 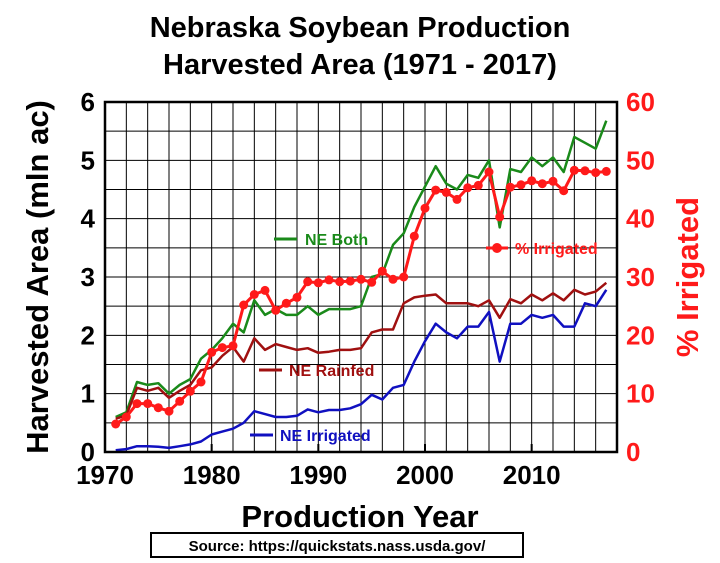 What do you see at coordinates (88, 160) in the screenshot?
I see `y-tick-label: 5` at bounding box center [88, 160].